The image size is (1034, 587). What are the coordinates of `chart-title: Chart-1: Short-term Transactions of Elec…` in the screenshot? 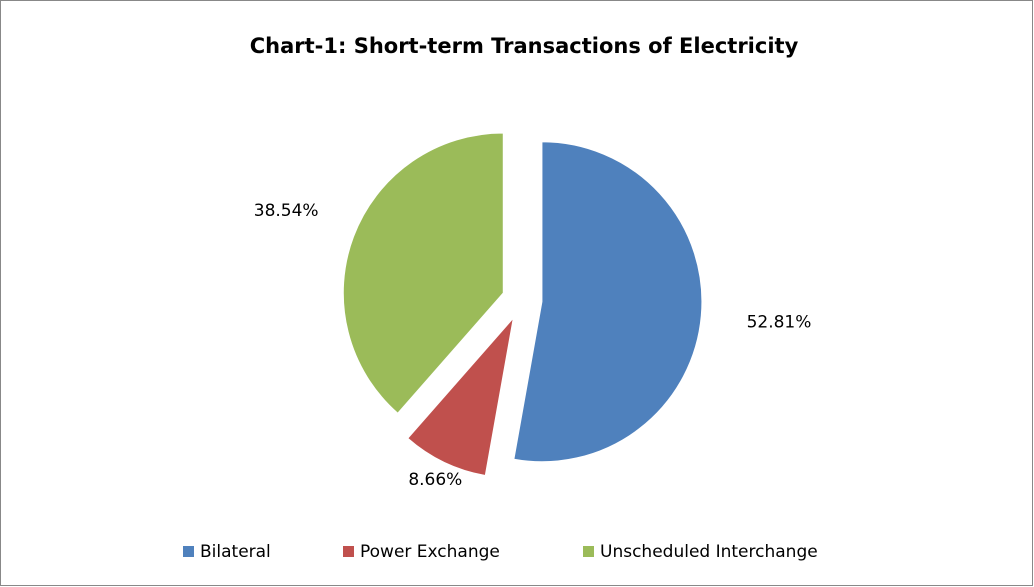 It's located at (524, 46).